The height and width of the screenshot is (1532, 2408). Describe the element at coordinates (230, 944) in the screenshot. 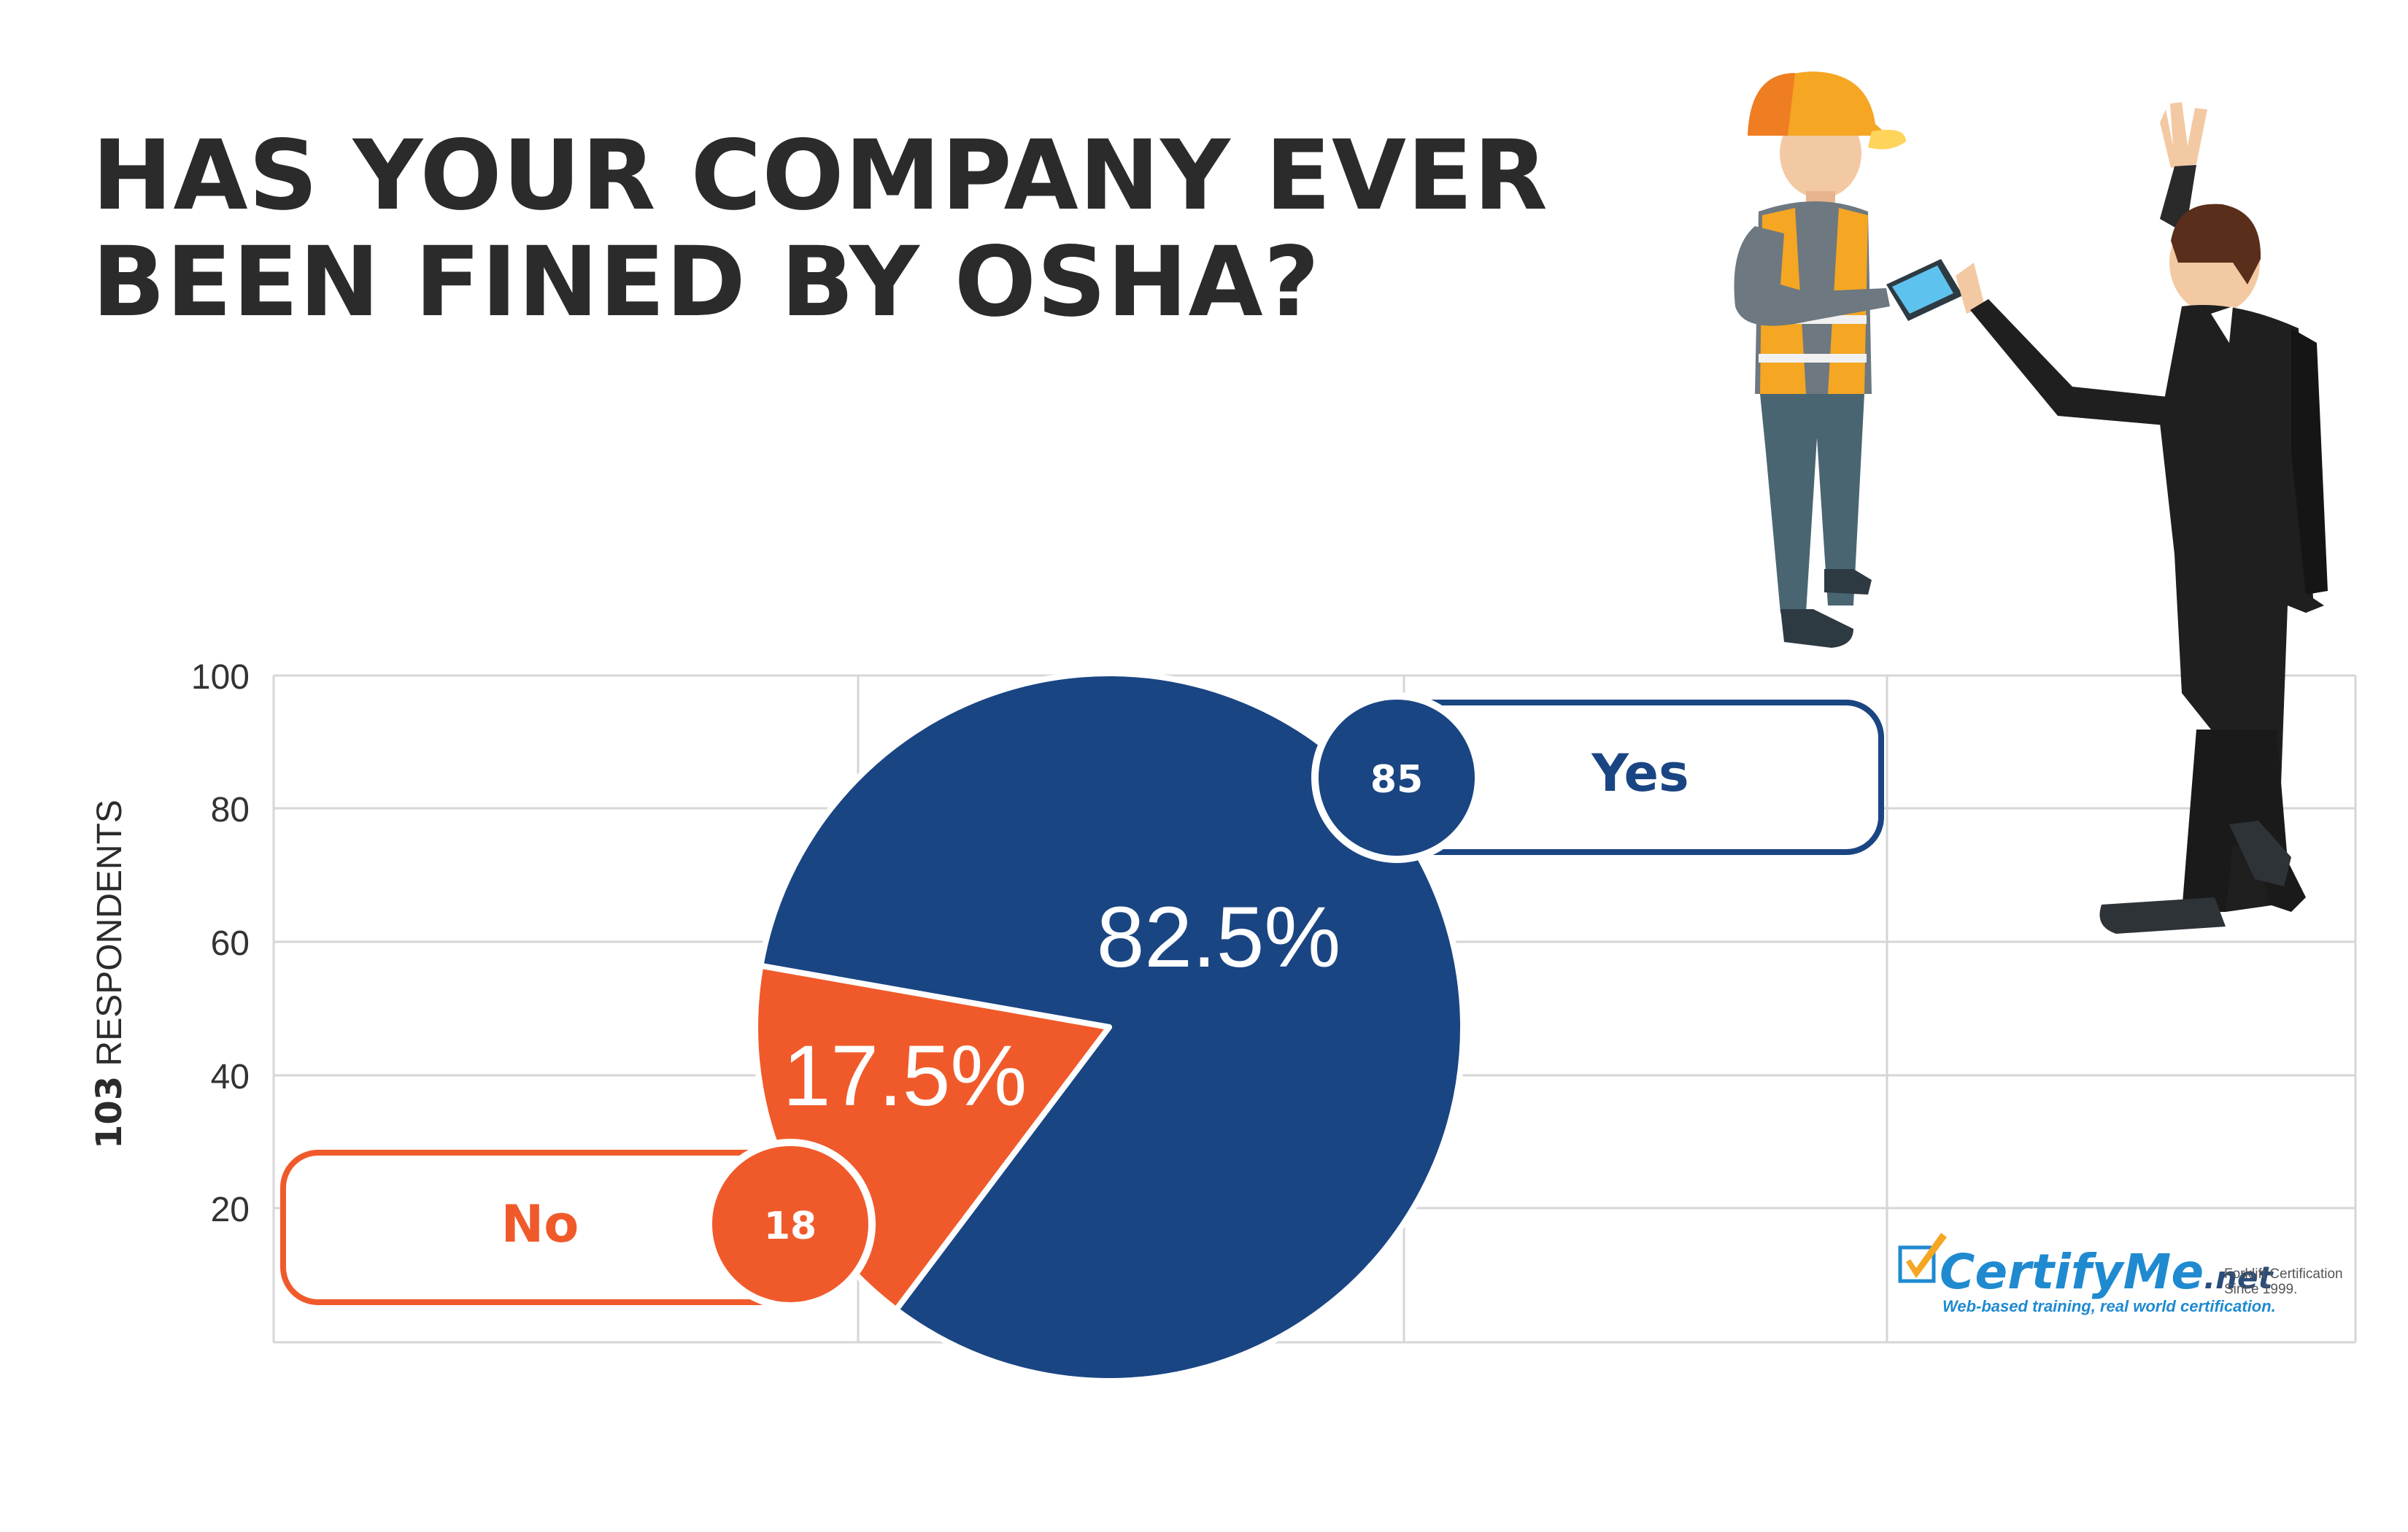

I see `y-tick-60: 60` at that location.